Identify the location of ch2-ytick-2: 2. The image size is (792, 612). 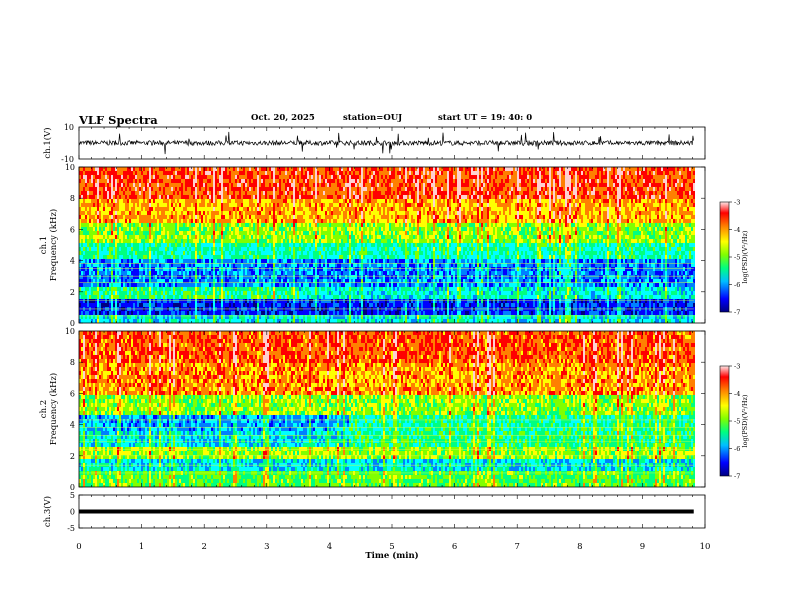
(72, 456).